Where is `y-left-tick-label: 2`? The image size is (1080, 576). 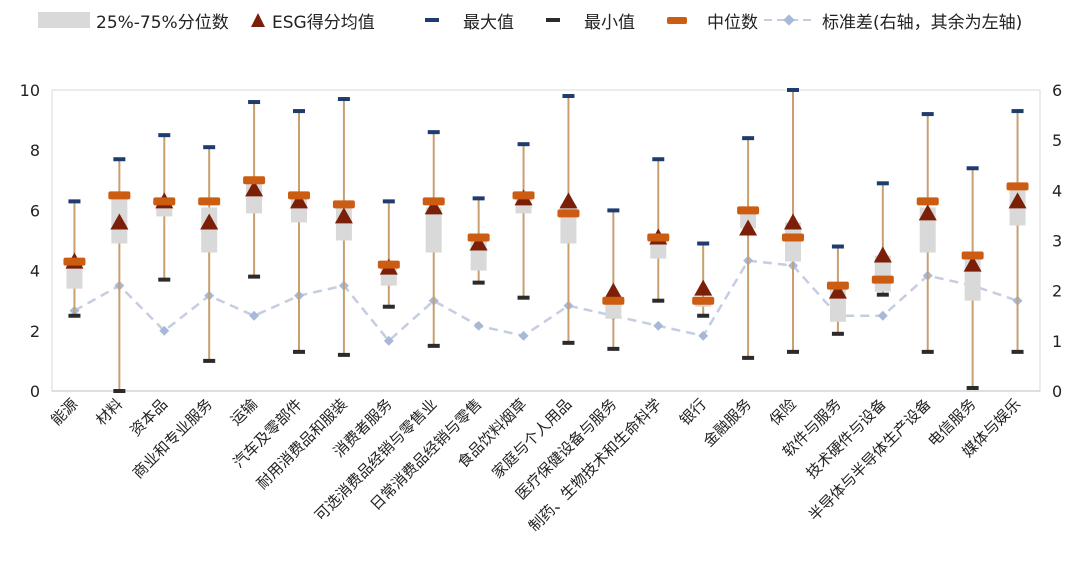 y-left-tick-label: 2 is located at coordinates (35, 331).